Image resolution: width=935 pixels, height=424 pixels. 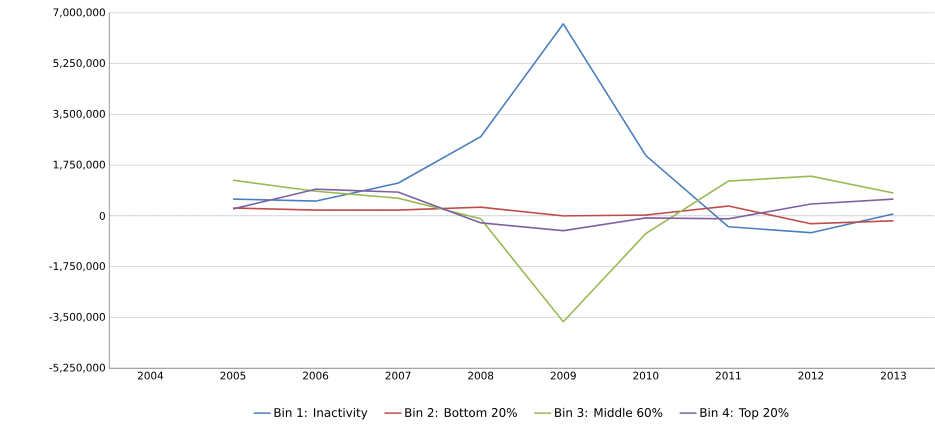 What do you see at coordinates (79, 115) in the screenshot?
I see `y-tick-label: 3,500,000` at bounding box center [79, 115].